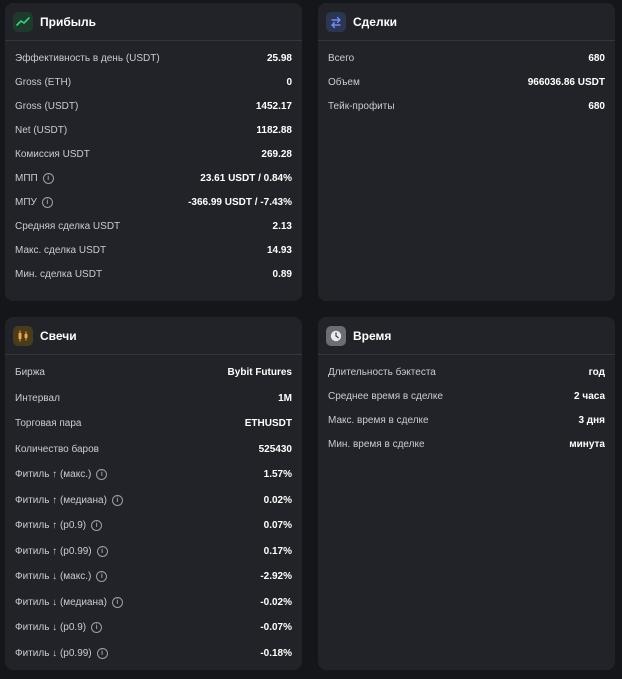 This screenshot has height=679, width=622. What do you see at coordinates (285, 398) in the screenshot?
I see `candles-row-value: 1M` at bounding box center [285, 398].